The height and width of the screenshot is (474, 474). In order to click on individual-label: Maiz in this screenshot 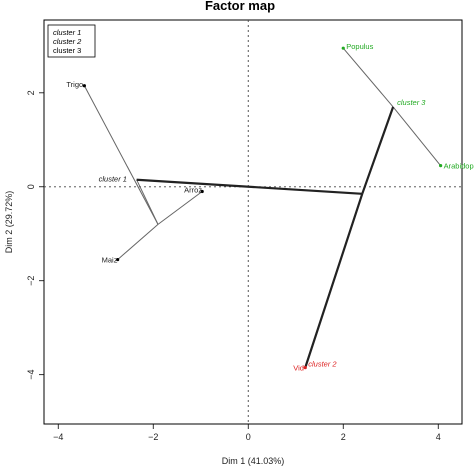, I will do `click(110, 260)`.